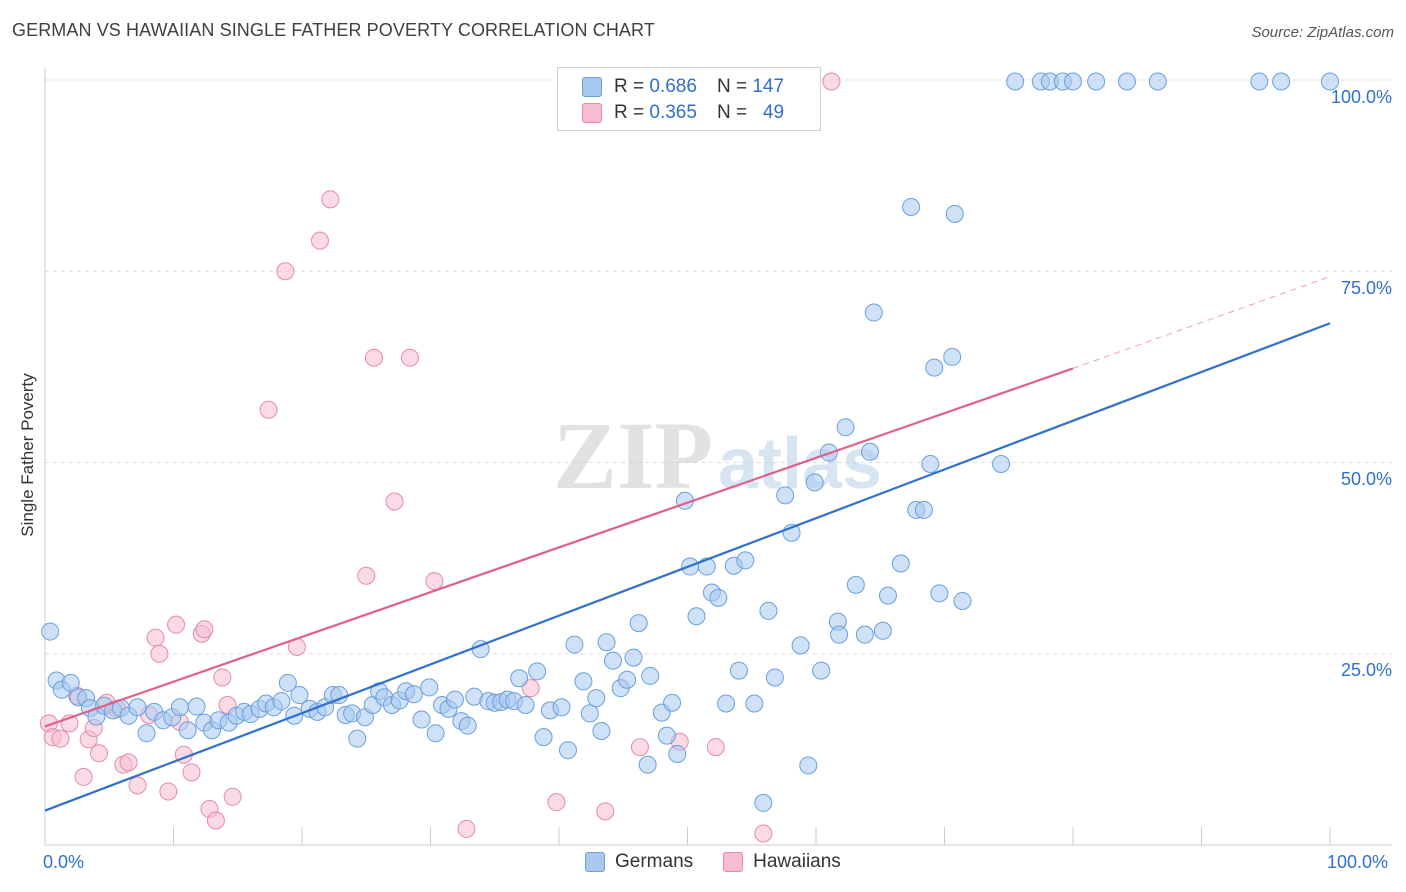 This screenshot has width=1406, height=892. What do you see at coordinates (773, 112) in the screenshot?
I see `hawaiians-n-value: 49` at bounding box center [773, 112].